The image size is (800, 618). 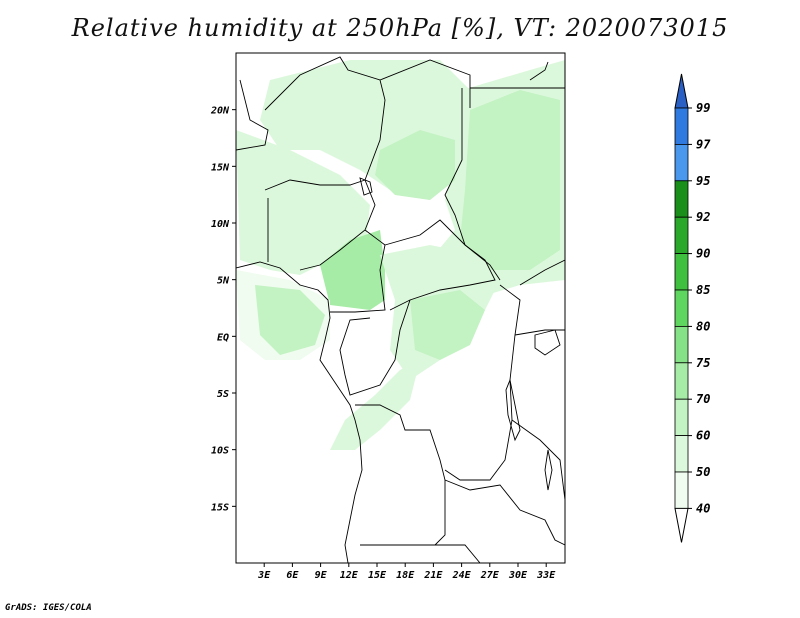 What do you see at coordinates (220, 451) in the screenshot?
I see `y-tick-label: 10S` at bounding box center [220, 451].